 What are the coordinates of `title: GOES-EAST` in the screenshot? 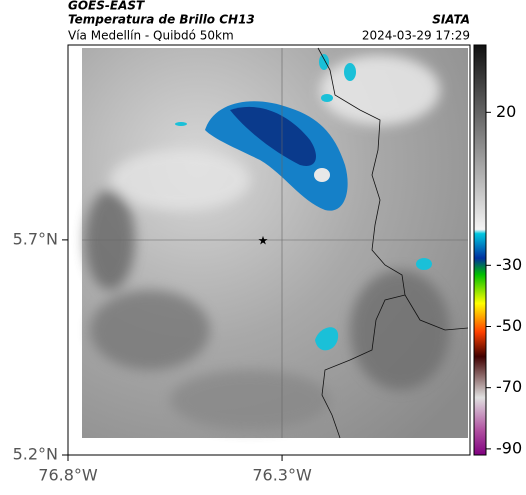 It's located at (106, 6).